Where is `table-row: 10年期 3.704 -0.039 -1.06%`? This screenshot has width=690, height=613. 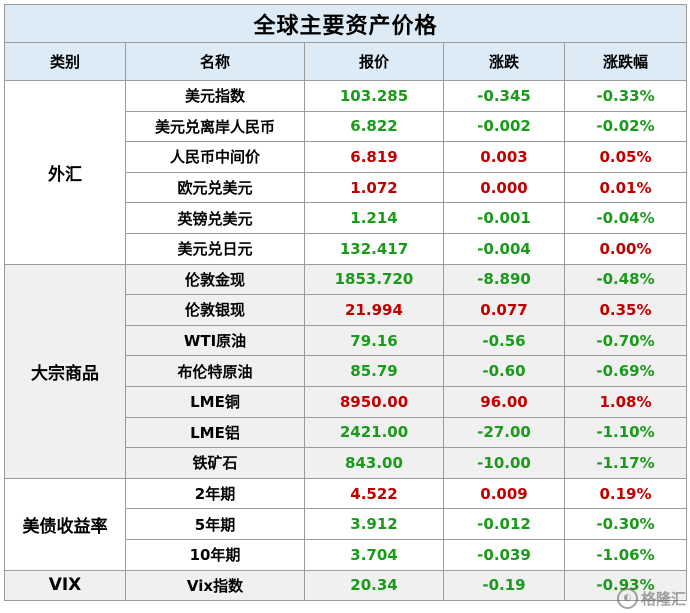
table-row: 10年期 3.704 -0.039 -1.06% is located at coordinates (346, 554).